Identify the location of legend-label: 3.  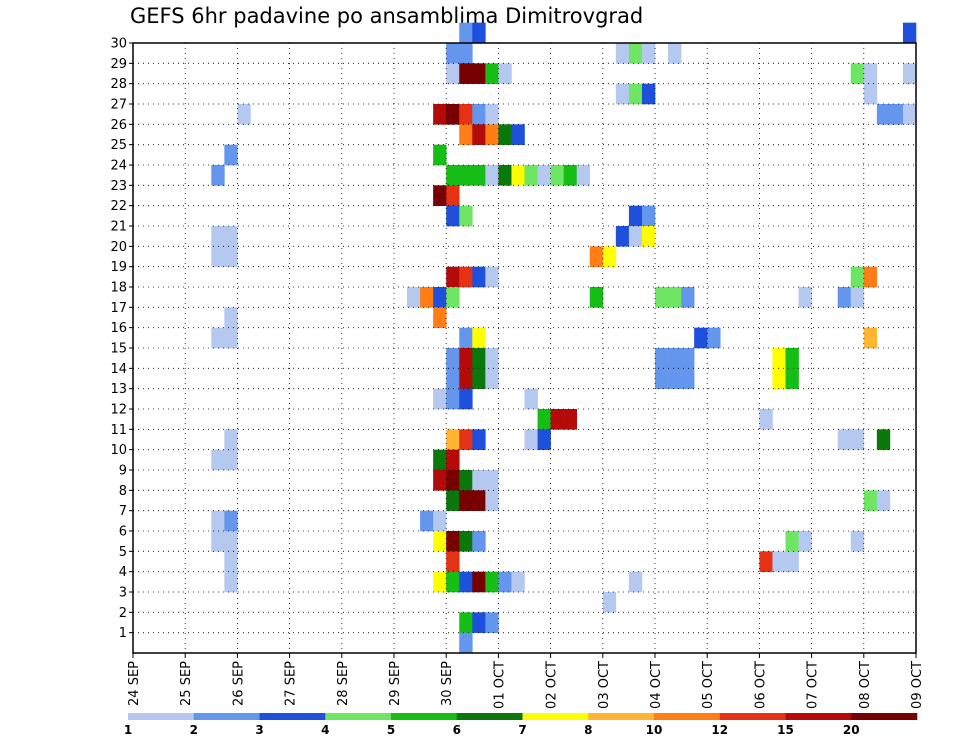
(259, 730).